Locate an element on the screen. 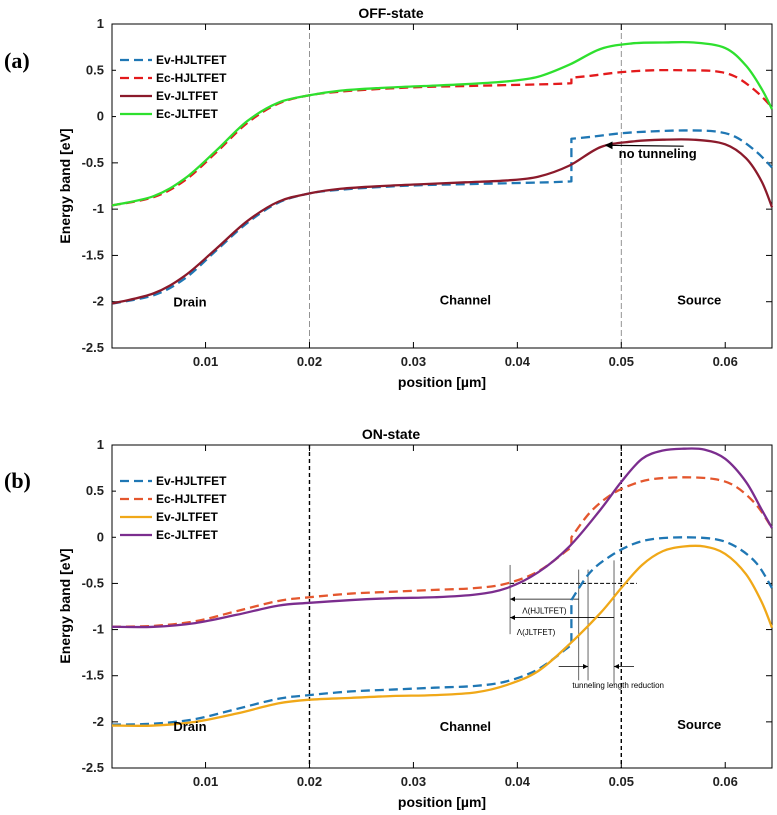  panel-a-legend-box is located at coordinates (174, 90).